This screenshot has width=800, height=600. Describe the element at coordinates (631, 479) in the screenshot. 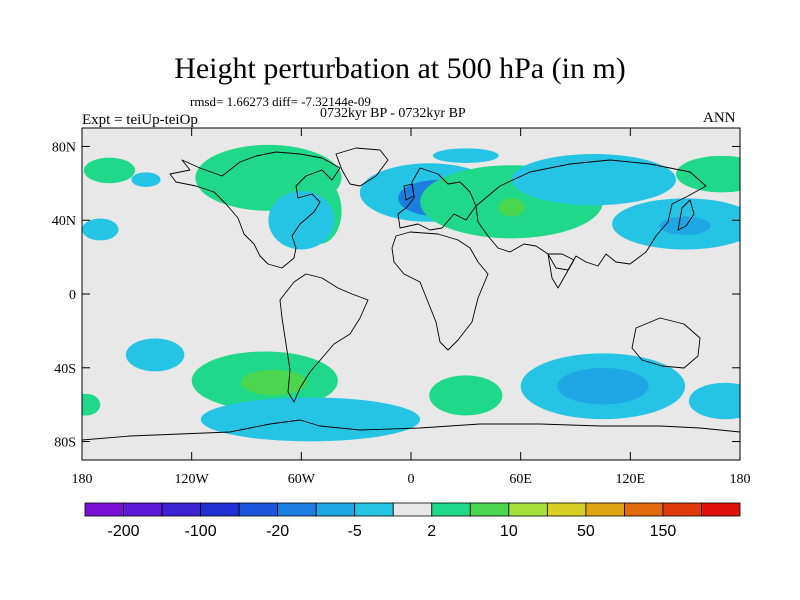

I see `lon-label: 120E` at that location.